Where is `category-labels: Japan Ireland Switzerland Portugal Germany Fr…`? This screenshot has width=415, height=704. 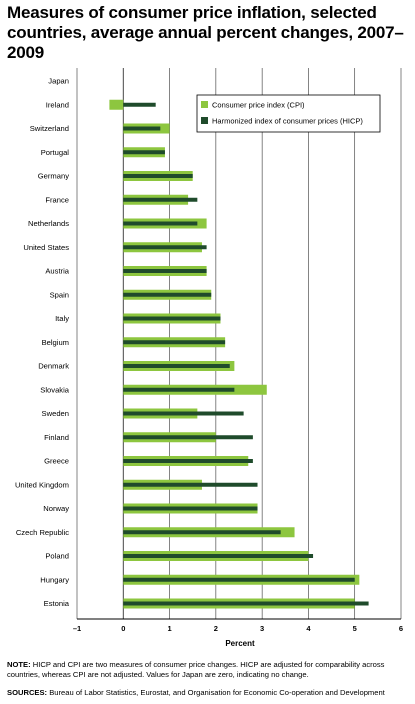 category-labels: Japan Ireland Switzerland Portugal Germany Fr… is located at coordinates (42, 343).